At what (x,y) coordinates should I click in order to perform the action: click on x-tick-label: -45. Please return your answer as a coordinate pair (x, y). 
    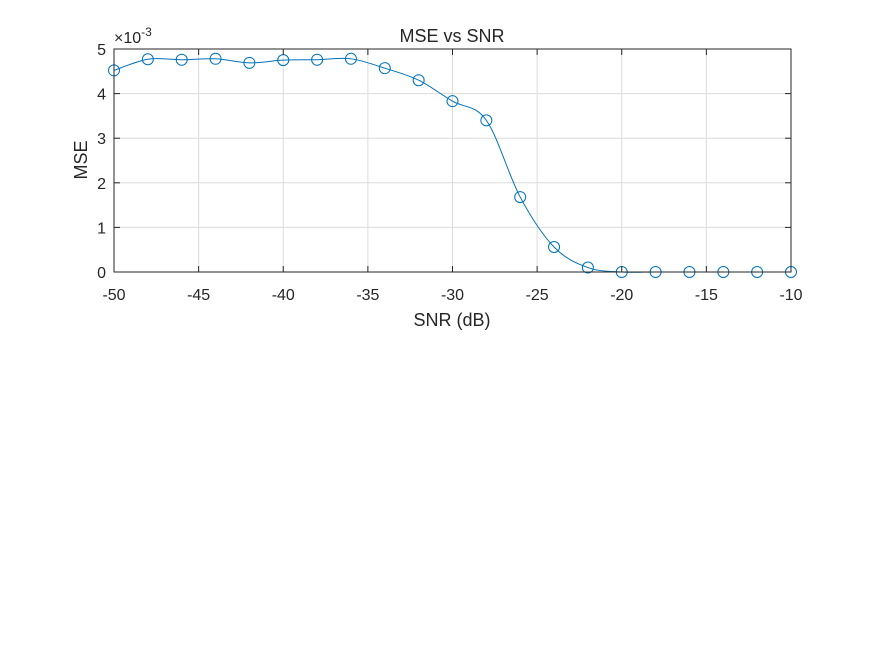
    Looking at the image, I should click on (198, 295).